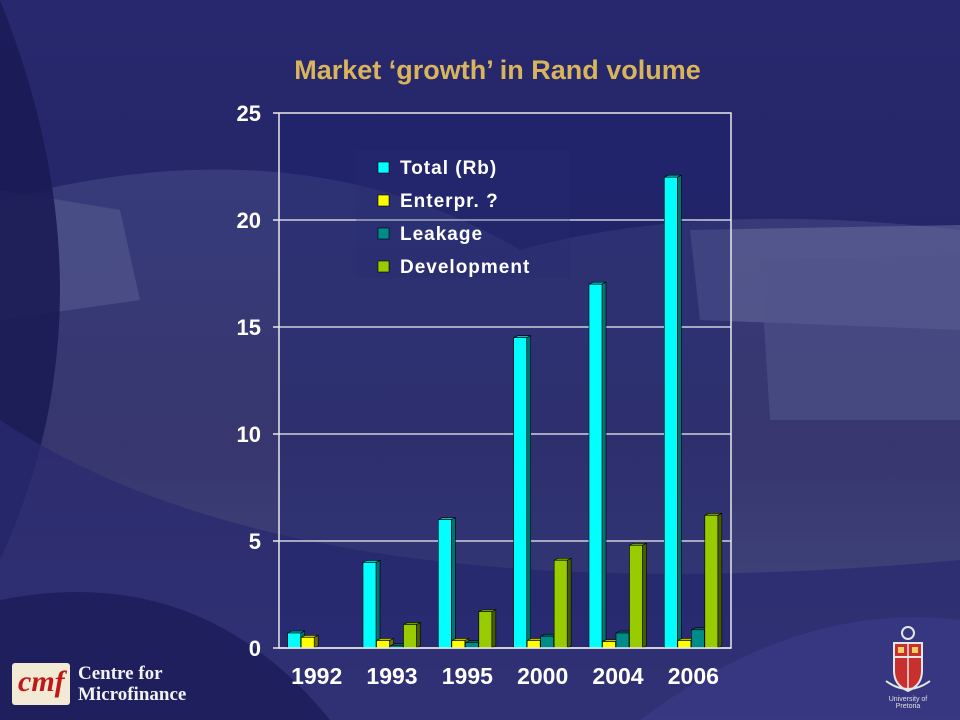  What do you see at coordinates (255, 648) in the screenshot?
I see `y-tick-label: 0` at bounding box center [255, 648].